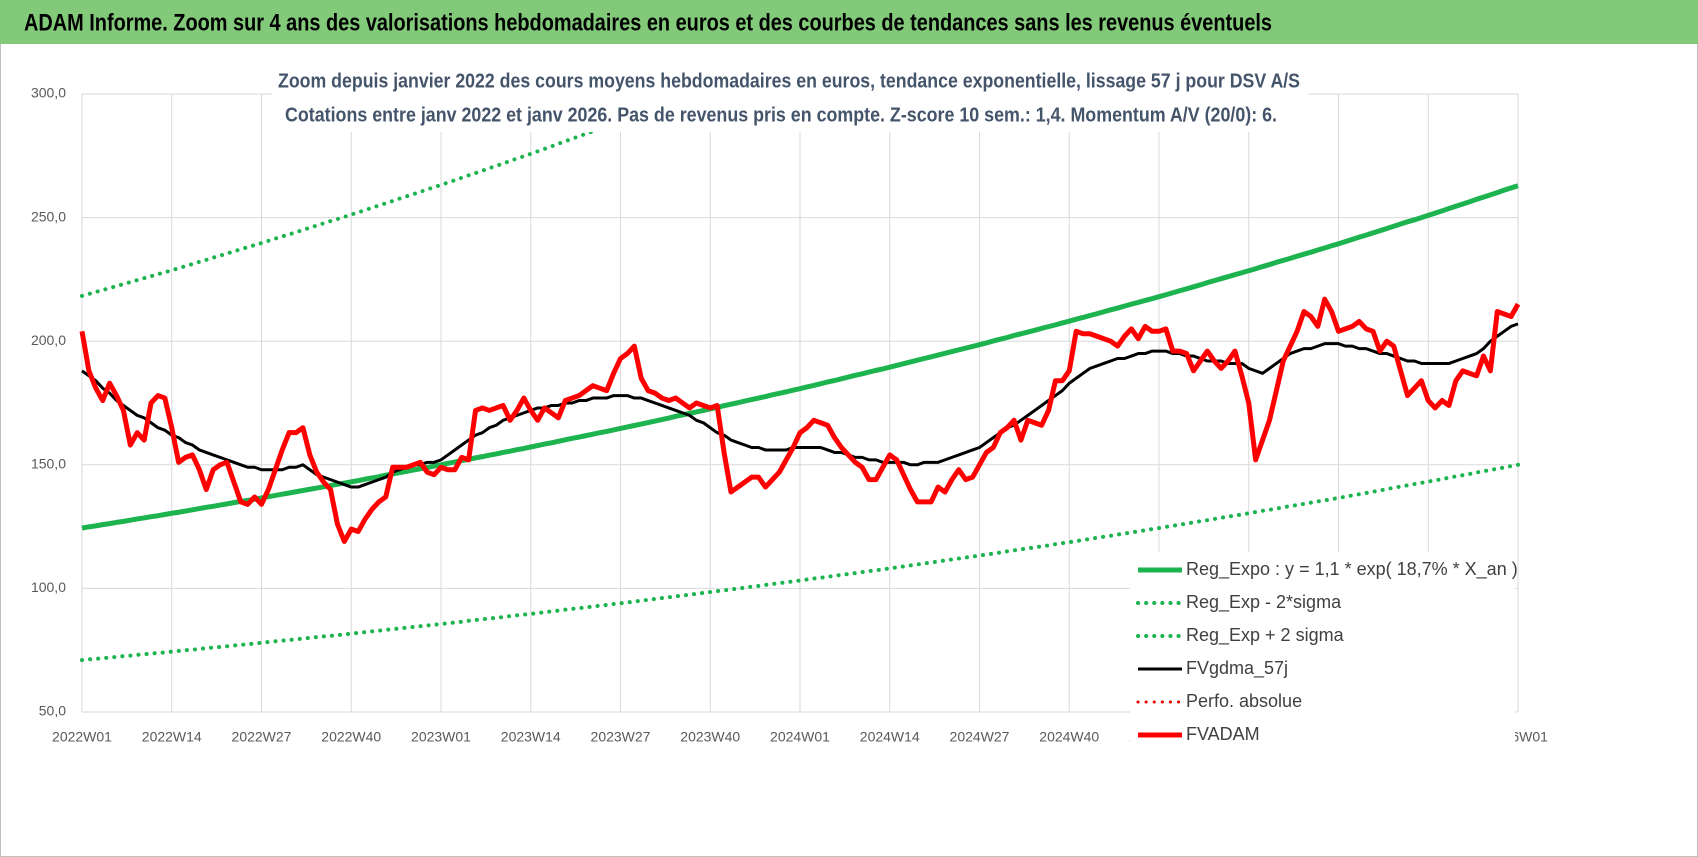 The image size is (1698, 857). What do you see at coordinates (48, 340) in the screenshot?
I see `y-tick-label: 200,0` at bounding box center [48, 340].